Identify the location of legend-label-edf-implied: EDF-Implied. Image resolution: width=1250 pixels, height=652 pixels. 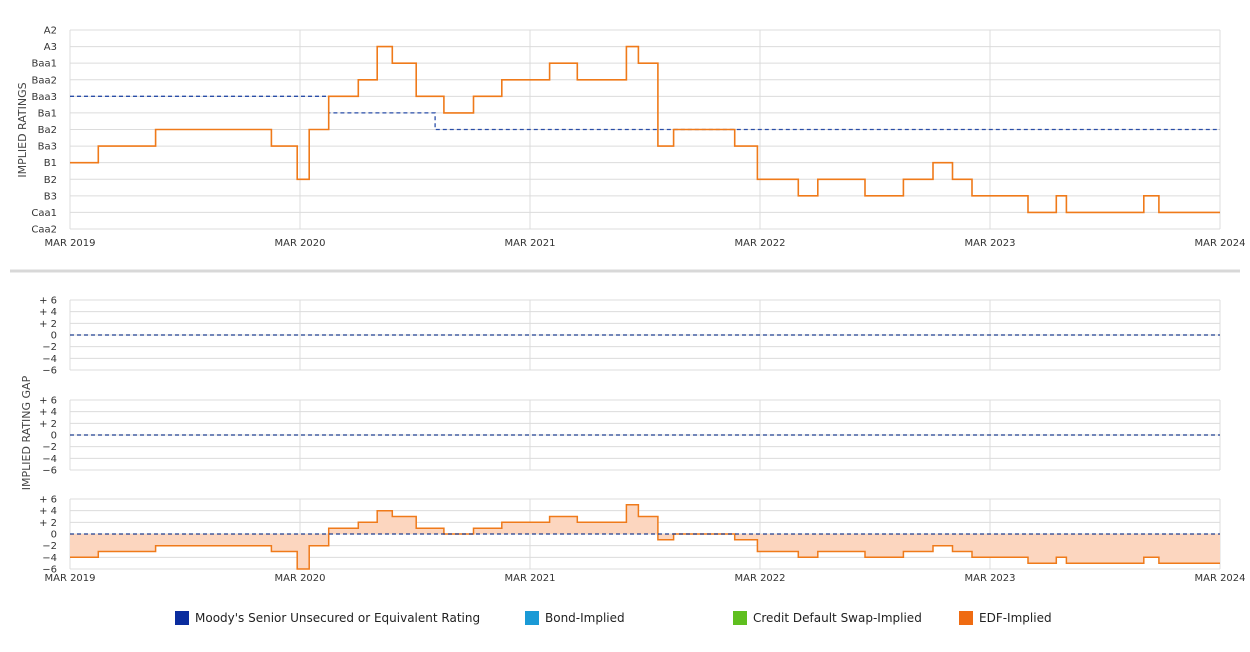
(1015, 618).